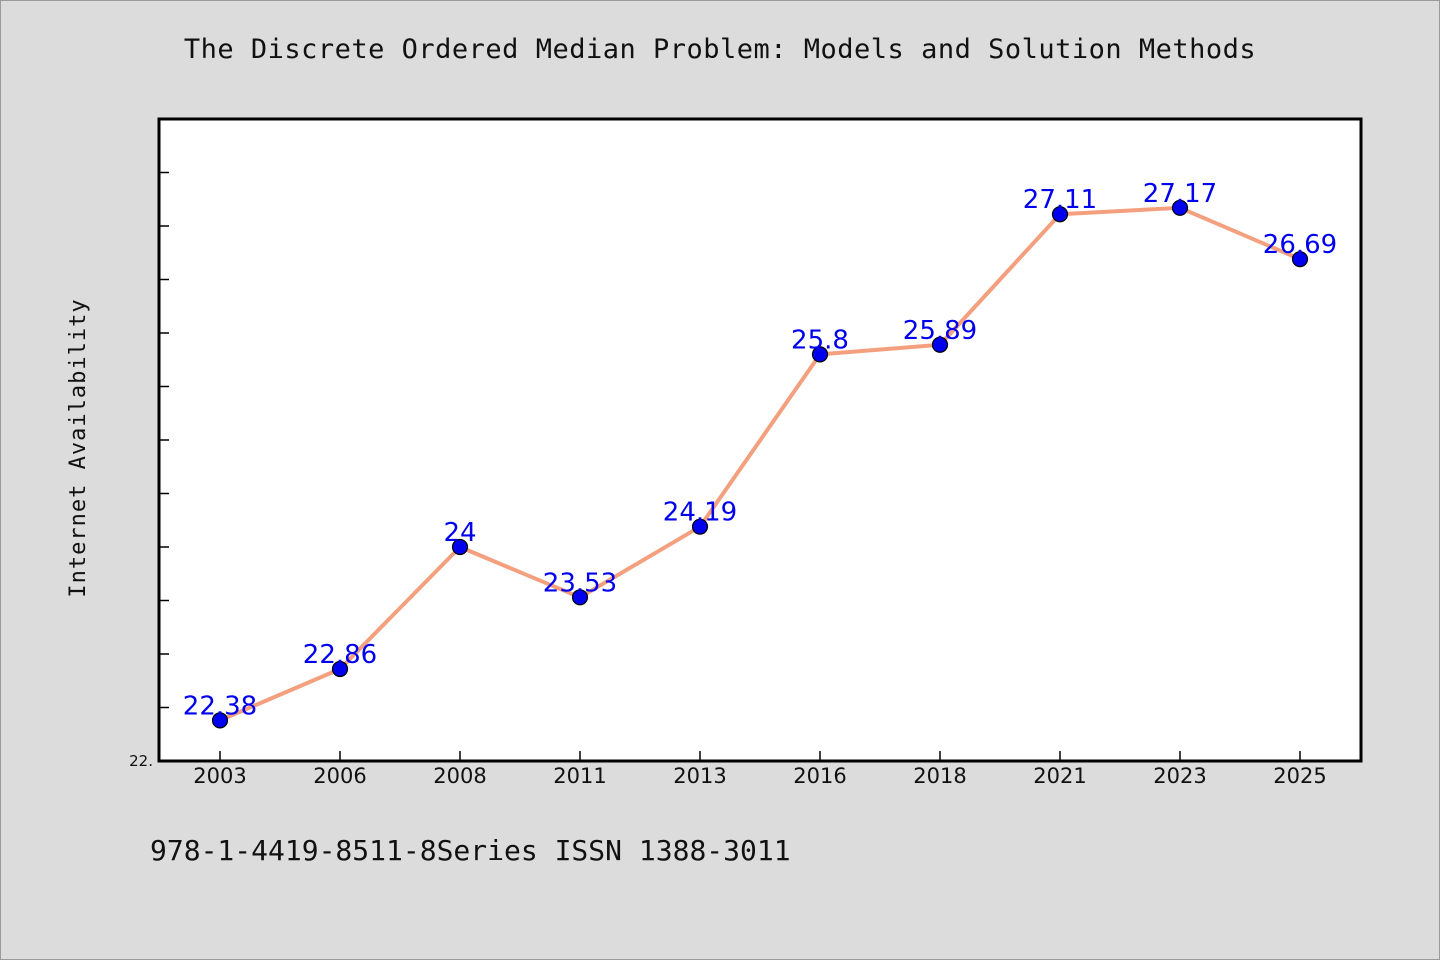  Describe the element at coordinates (939, 776) in the screenshot. I see `x-tick-label: 2018` at that location.